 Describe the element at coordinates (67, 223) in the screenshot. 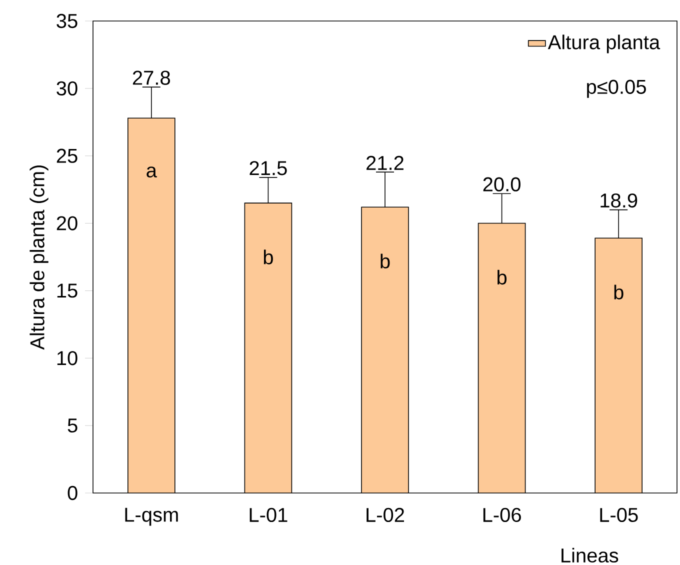

I see `y-tick-label: 20` at that location.